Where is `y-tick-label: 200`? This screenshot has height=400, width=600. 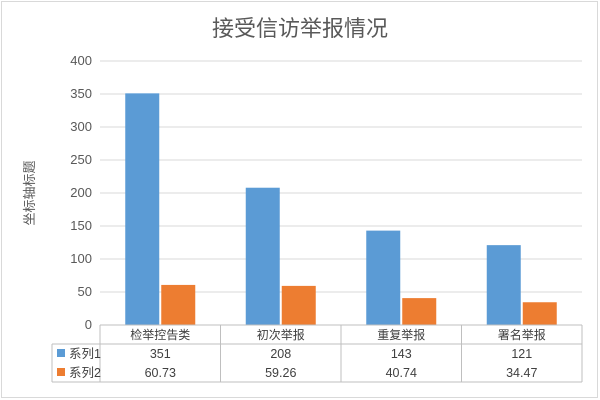 y-tick-label: 200 is located at coordinates (81, 192).